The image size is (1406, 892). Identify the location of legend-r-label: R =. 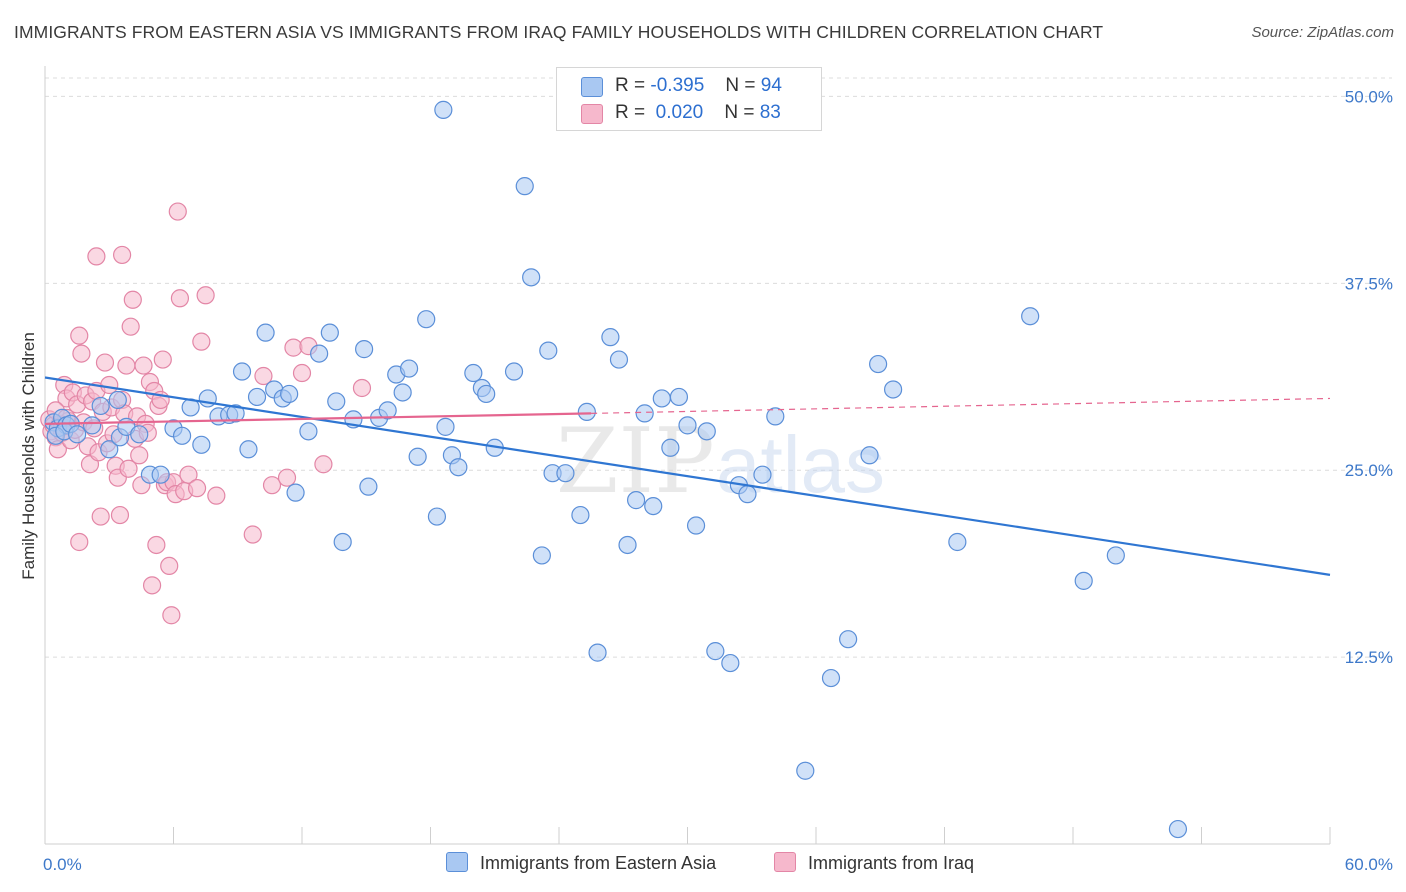
(630, 112).